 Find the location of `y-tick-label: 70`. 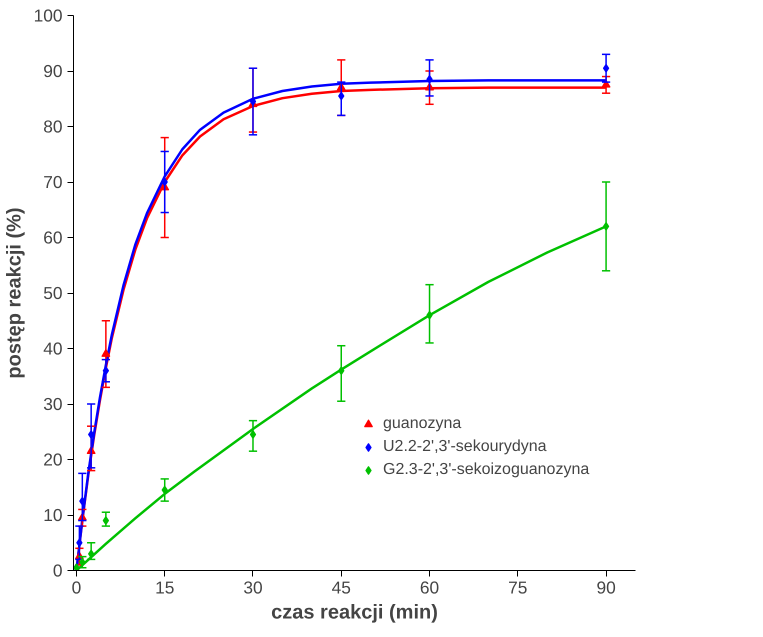

y-tick-label: 70 is located at coordinates (53, 182).